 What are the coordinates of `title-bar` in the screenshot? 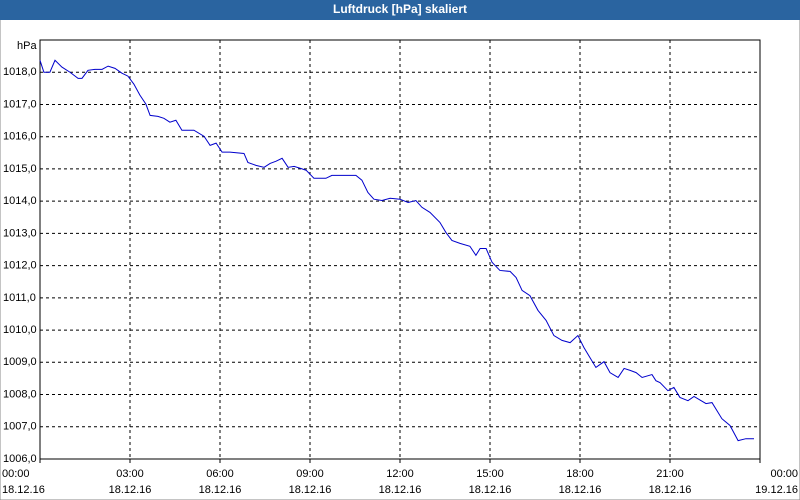 It's located at (400, 10).